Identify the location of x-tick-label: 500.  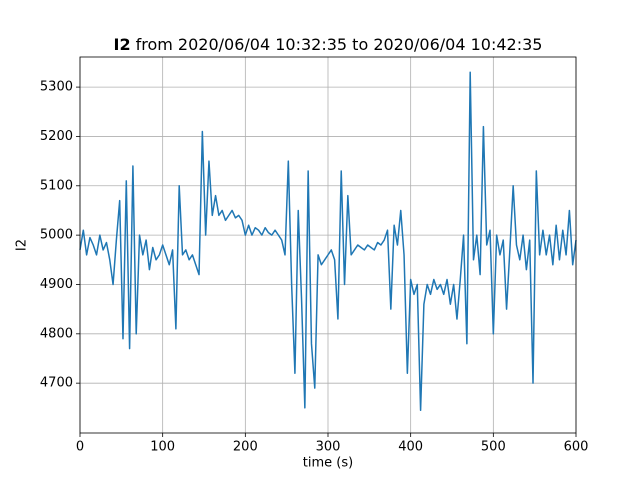
(493, 447).